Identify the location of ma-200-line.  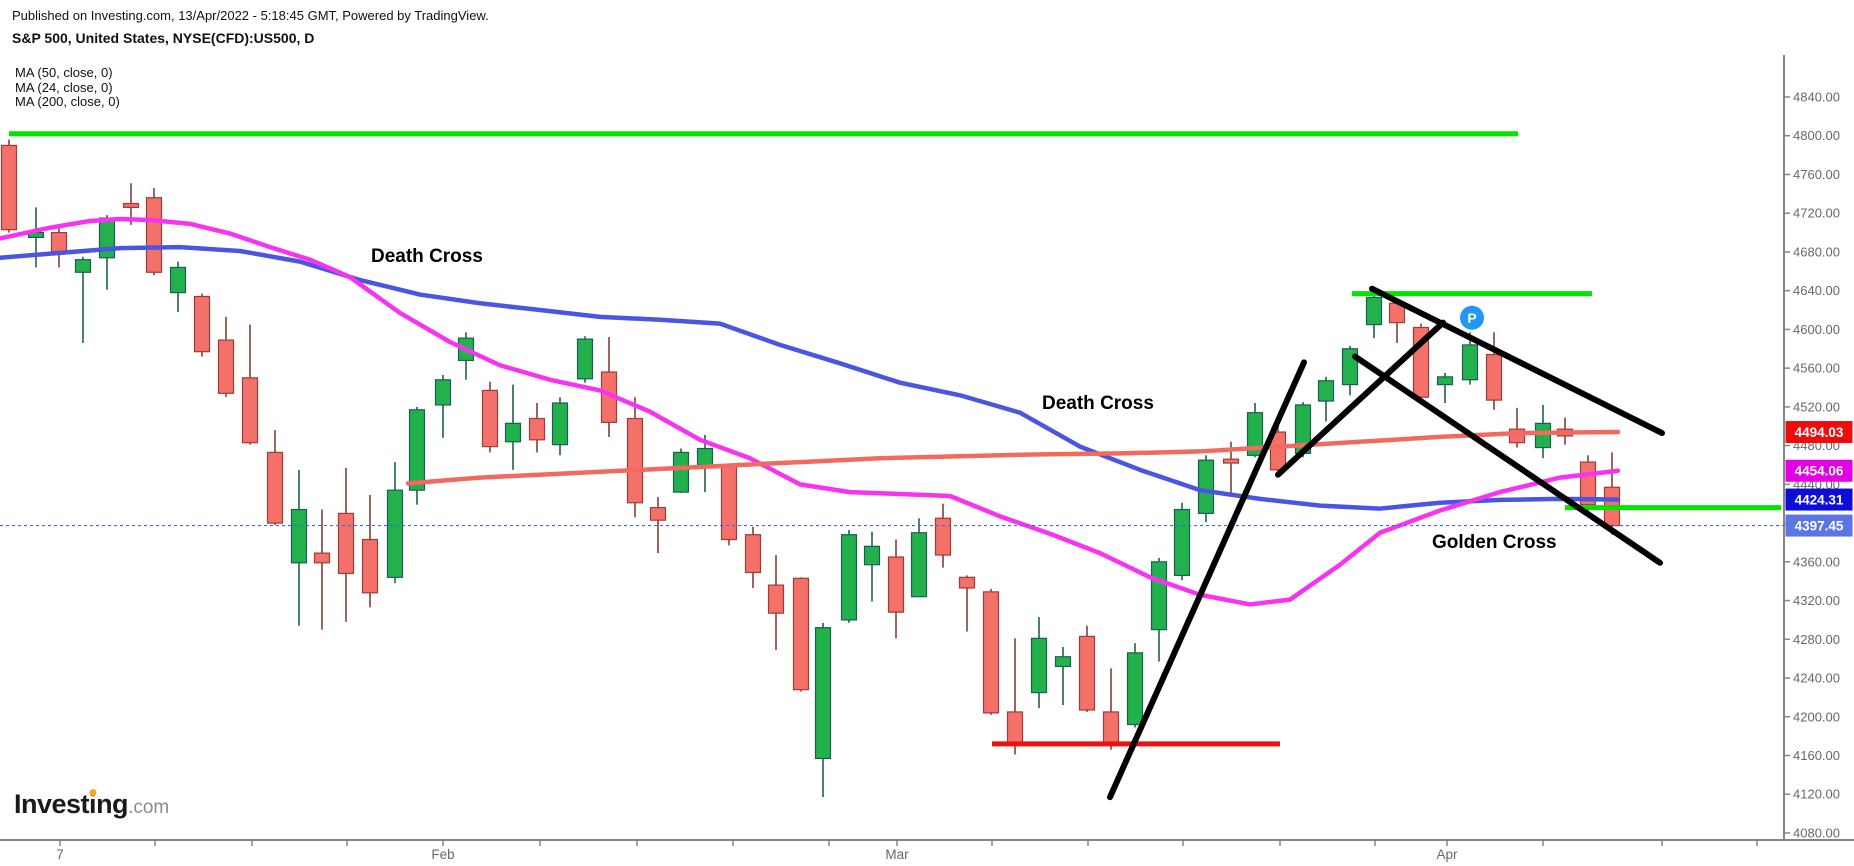
(1013, 457).